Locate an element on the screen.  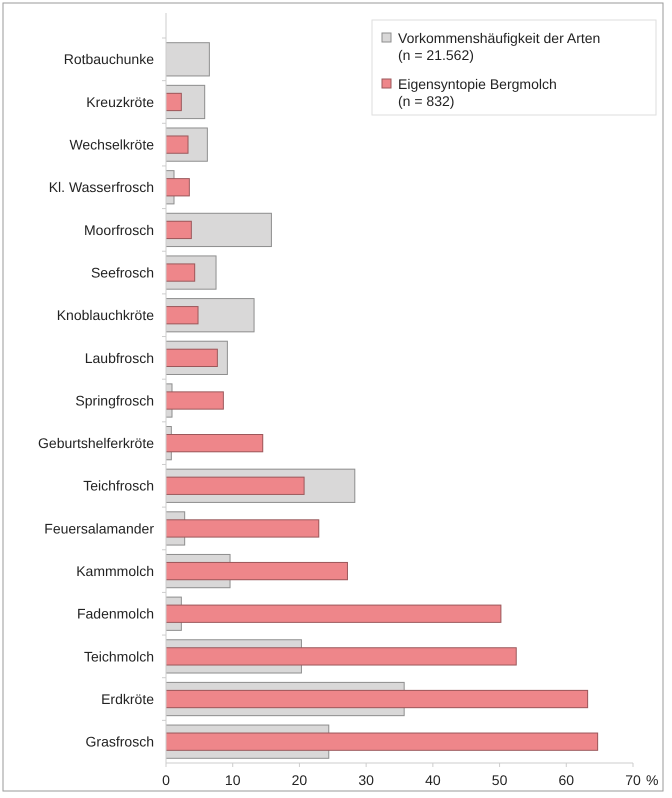
y-tick-label: Grasfrosch is located at coordinates (120, 742).